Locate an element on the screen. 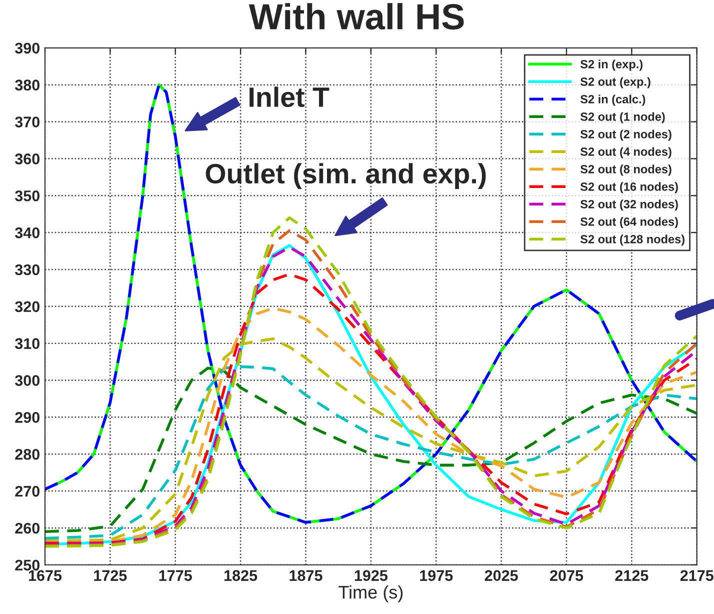  legend-label: S2 out (exp.) is located at coordinates (615, 82).